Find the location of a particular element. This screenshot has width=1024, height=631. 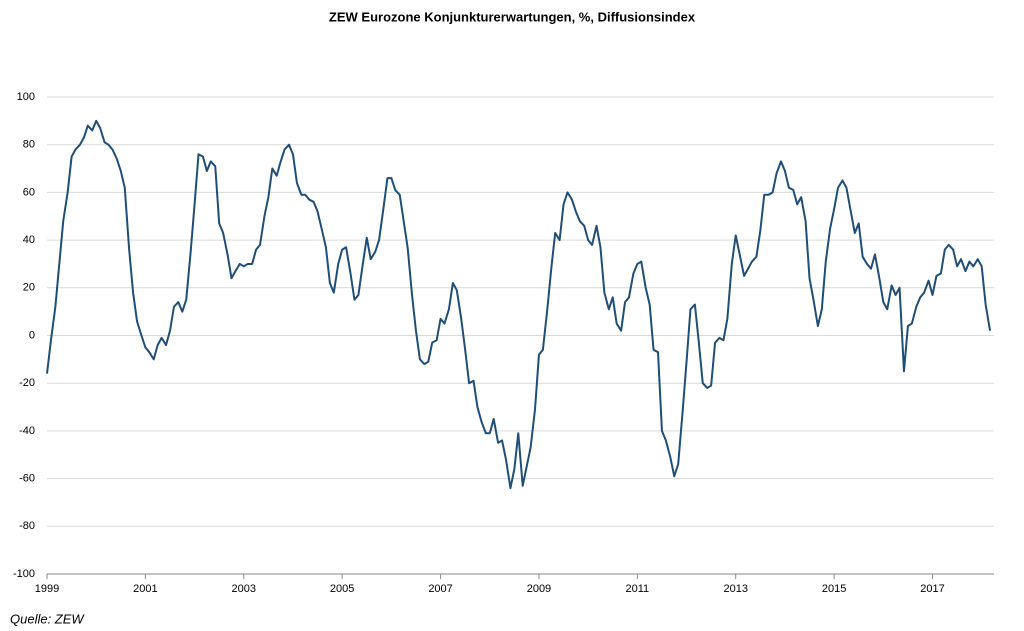

y-tick-label: -80 is located at coordinates (27, 526).